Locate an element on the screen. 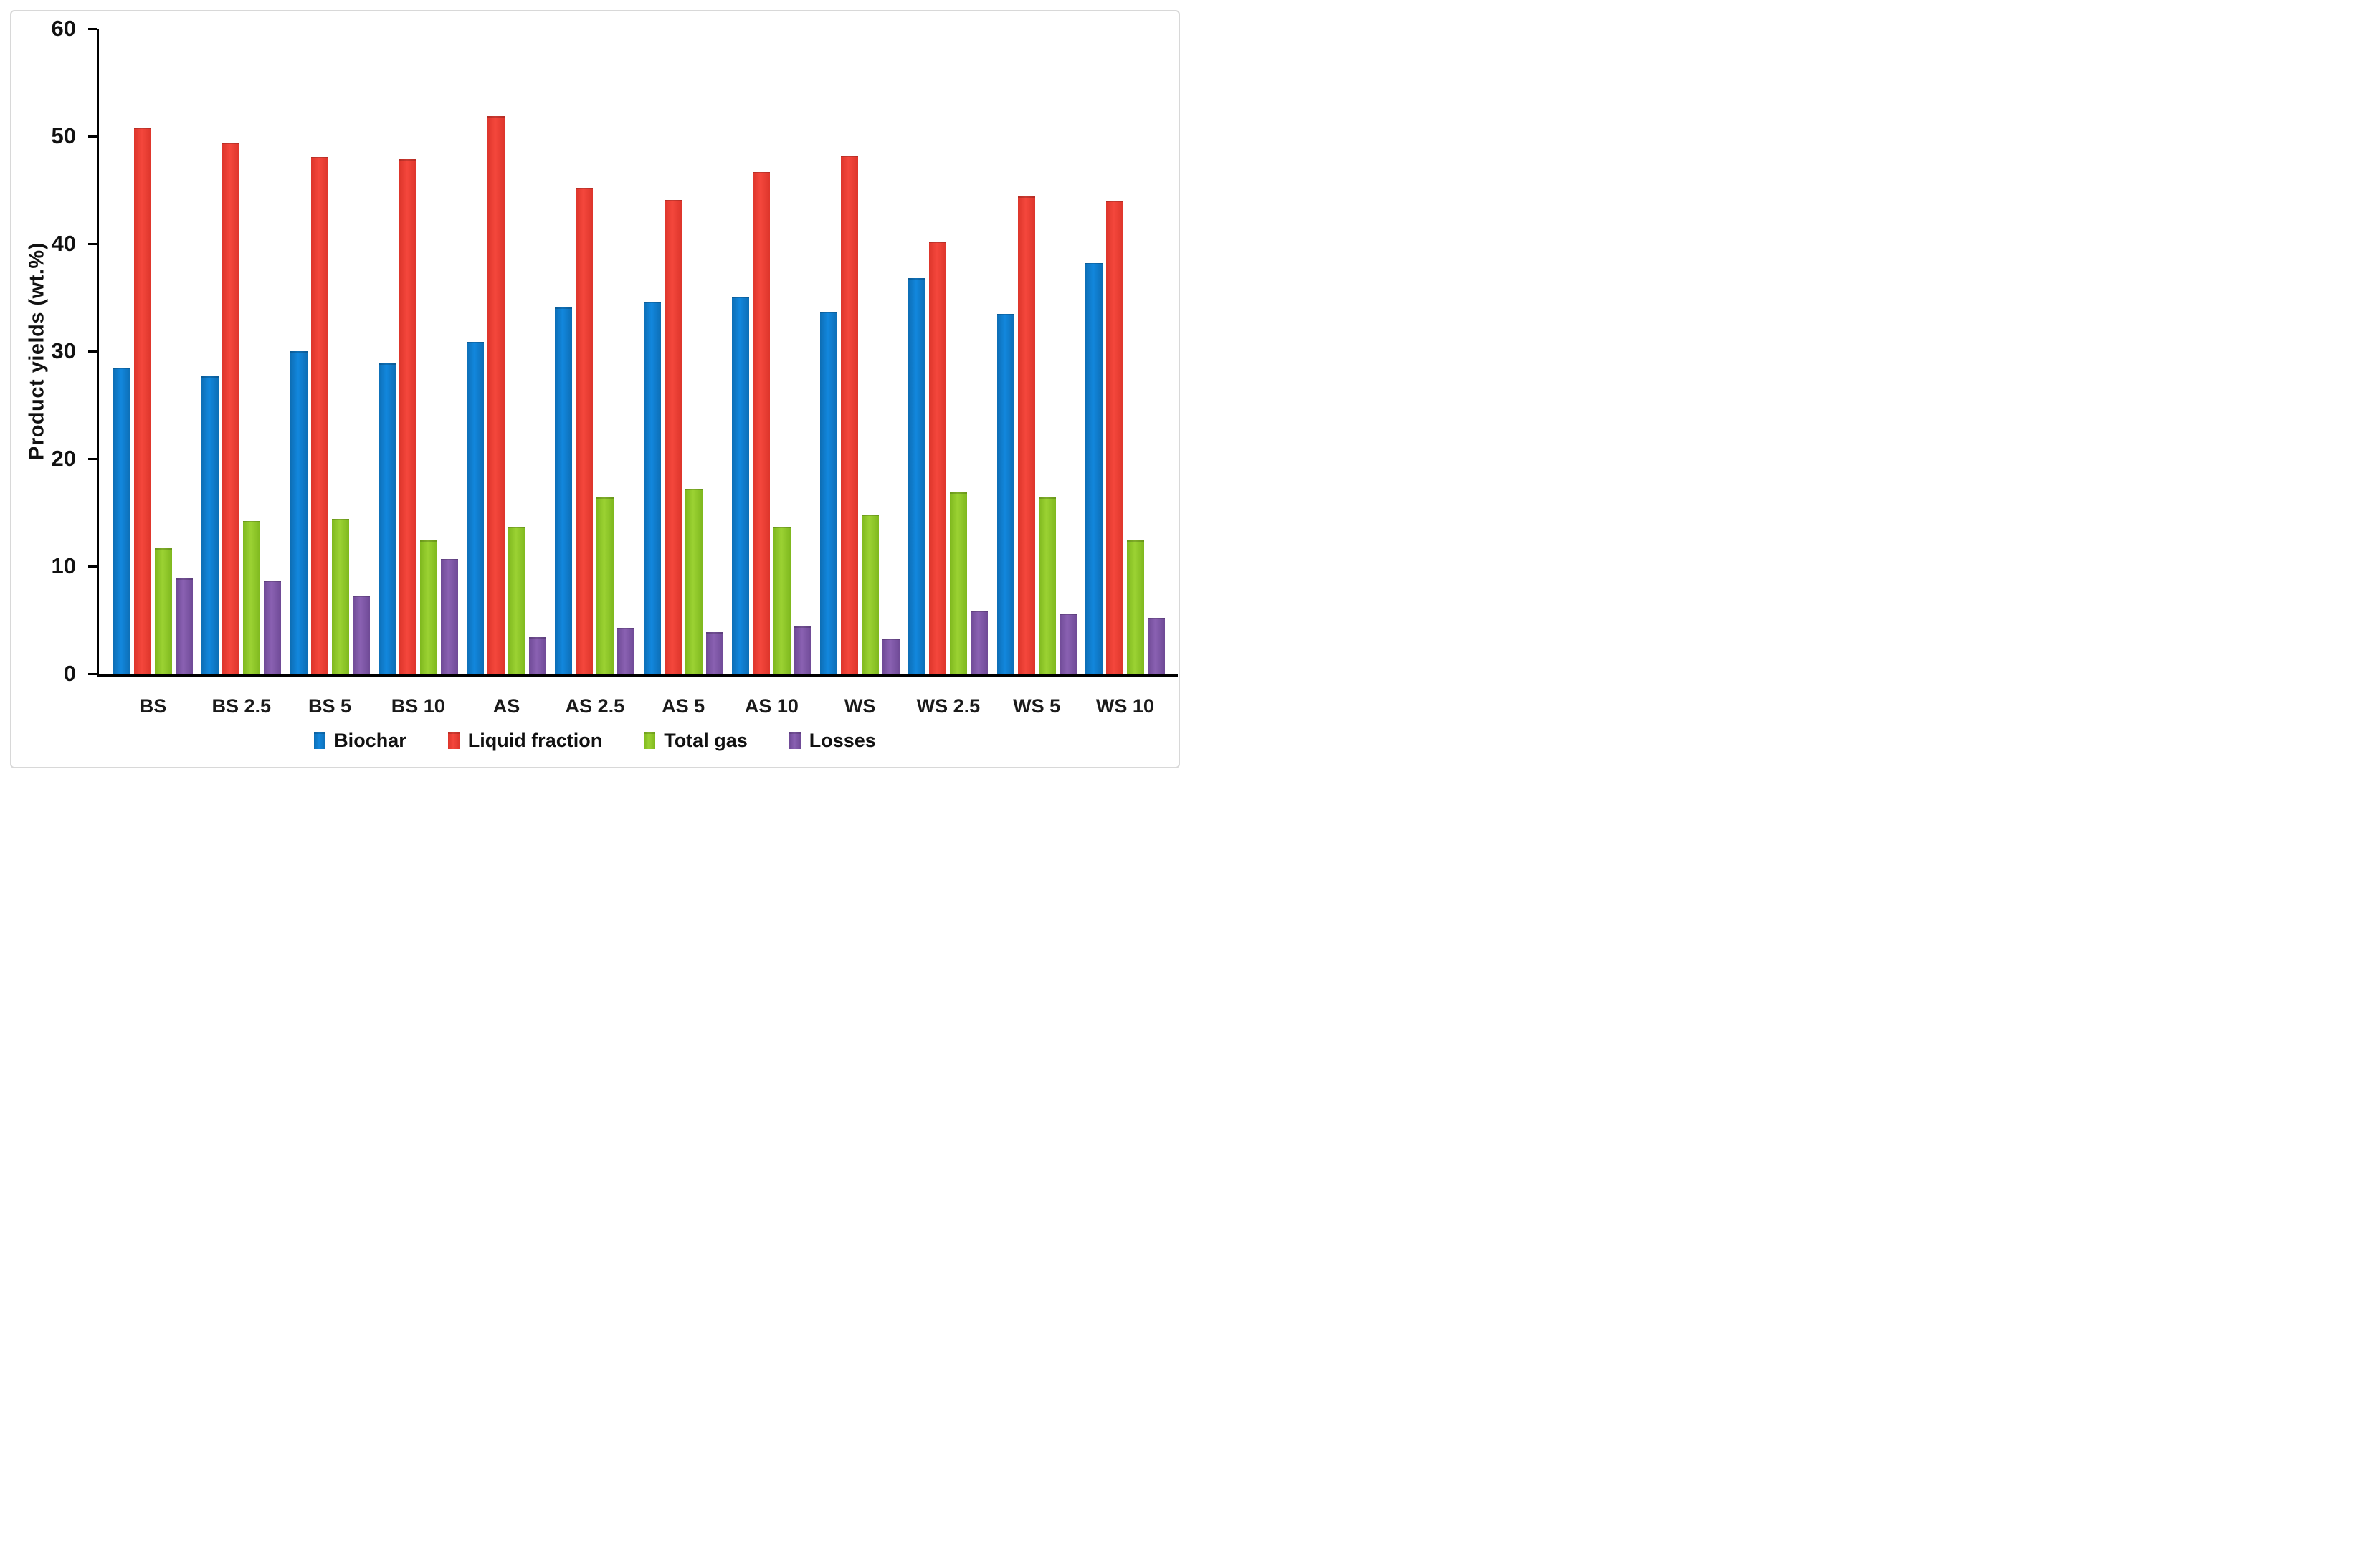 This screenshot has height=1556, width=2380. bar-group-as-10: AS 10 is located at coordinates (771, 373).